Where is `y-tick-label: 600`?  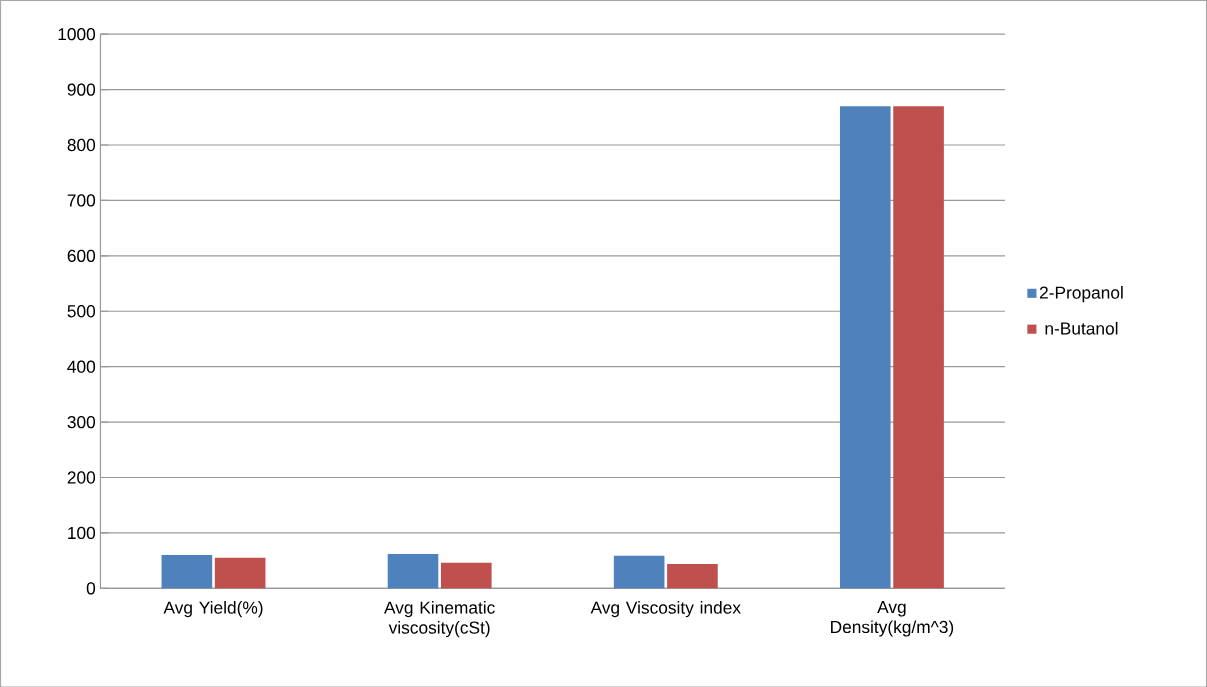 y-tick-label: 600 is located at coordinates (81, 255).